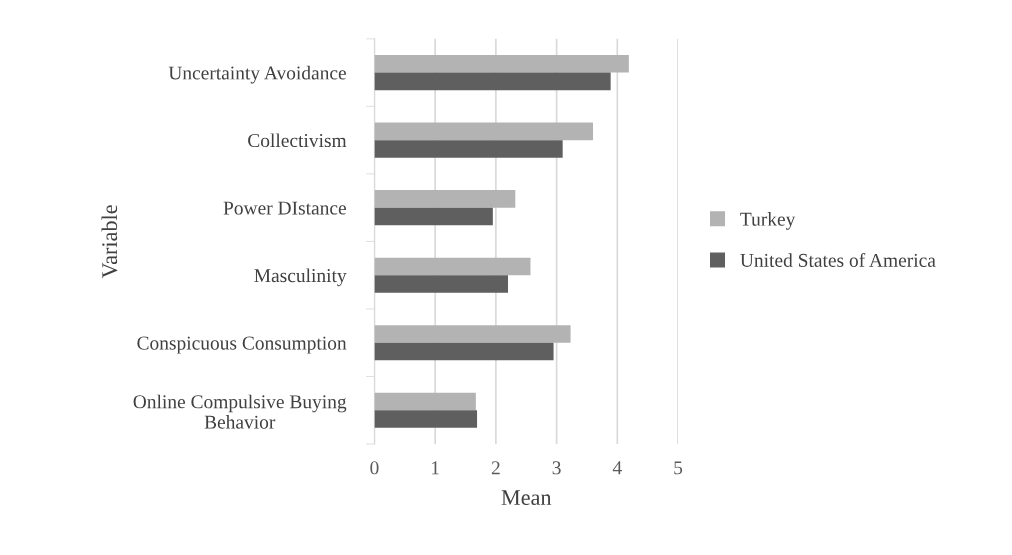 This screenshot has height=555, width=1012. I want to click on y-tick-label: Power DIstance, so click(284, 208).